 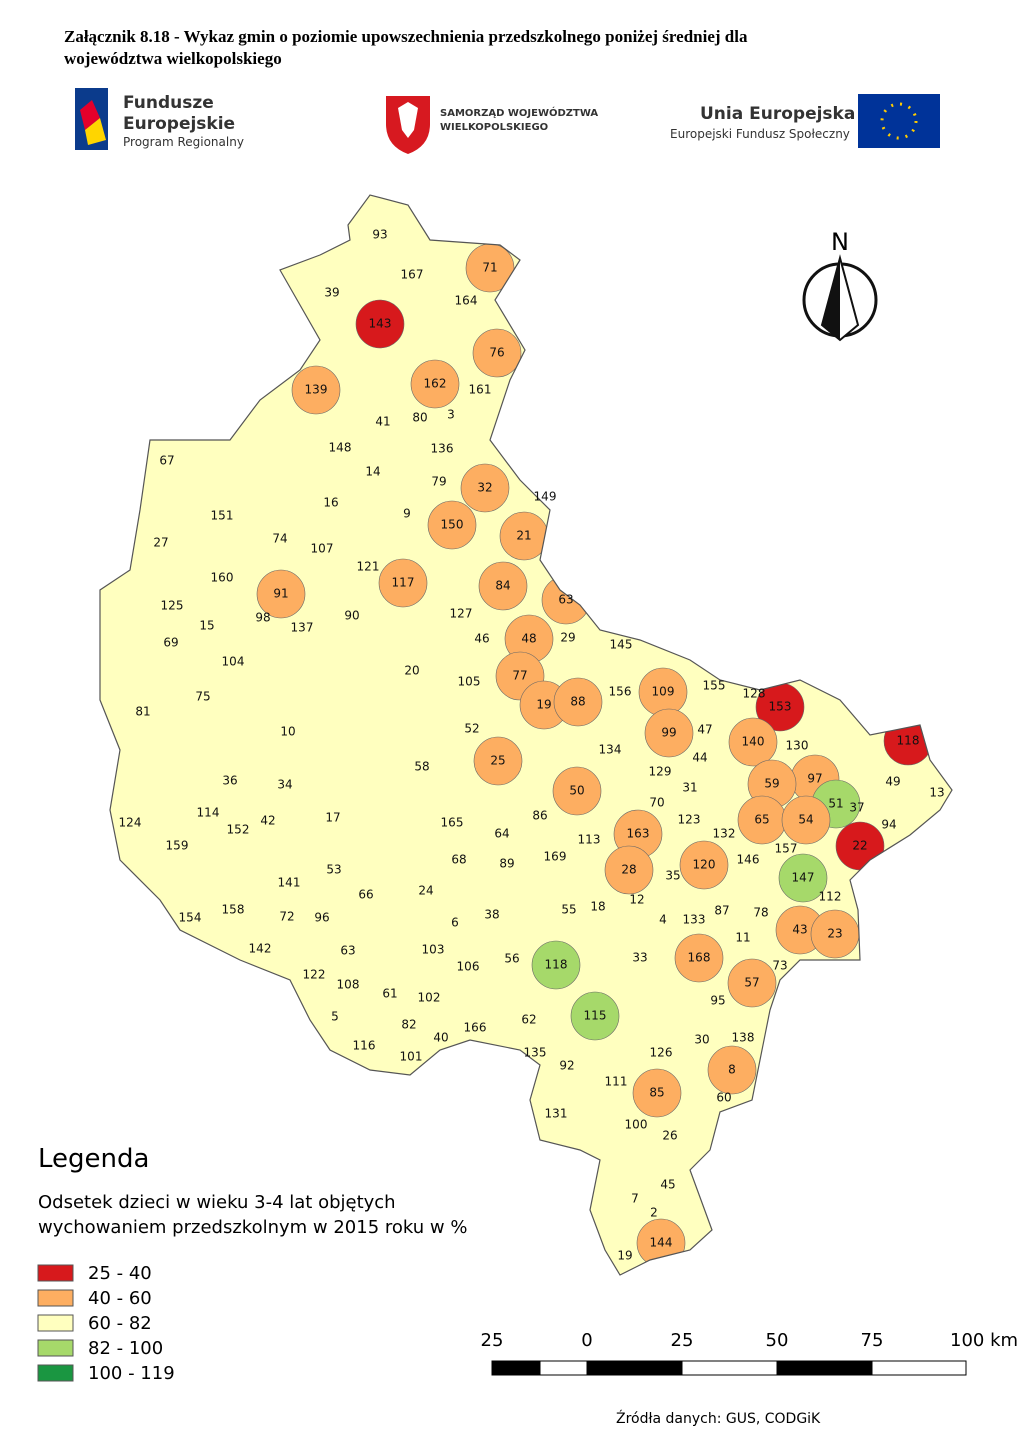 What do you see at coordinates (368, 567) in the screenshot?
I see `gmina-label: 121` at bounding box center [368, 567].